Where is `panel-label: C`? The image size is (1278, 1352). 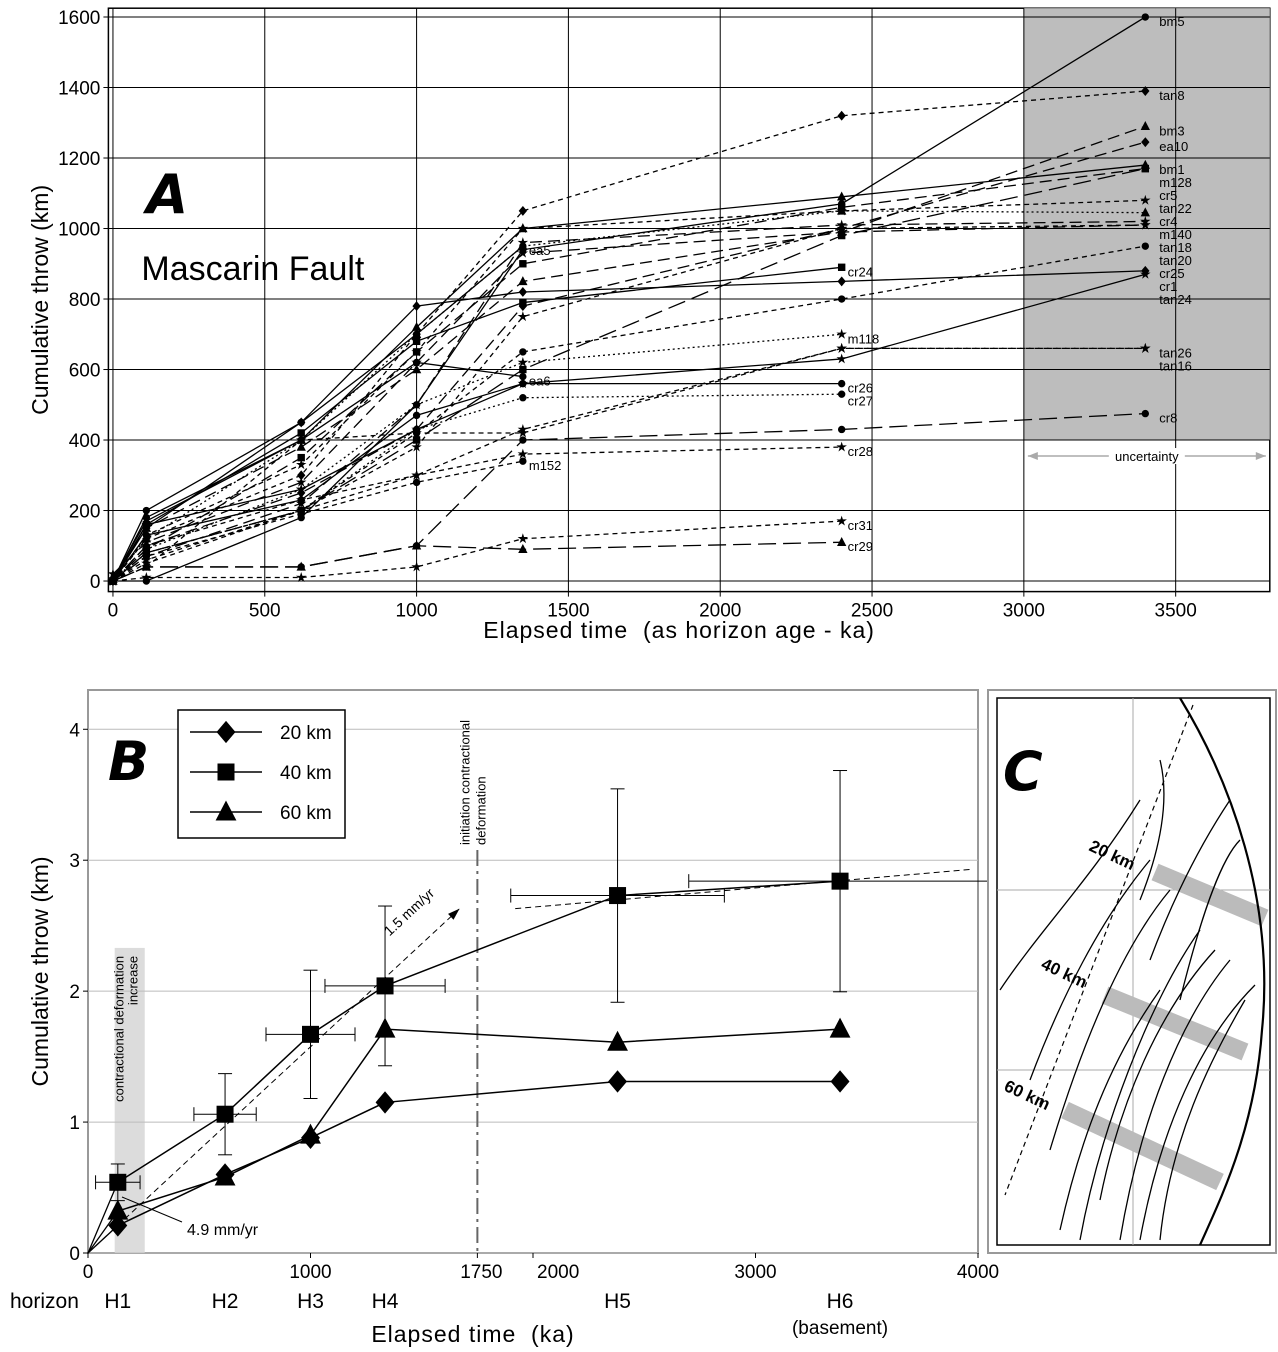
panel-label: C is located at coordinates (1023, 771).